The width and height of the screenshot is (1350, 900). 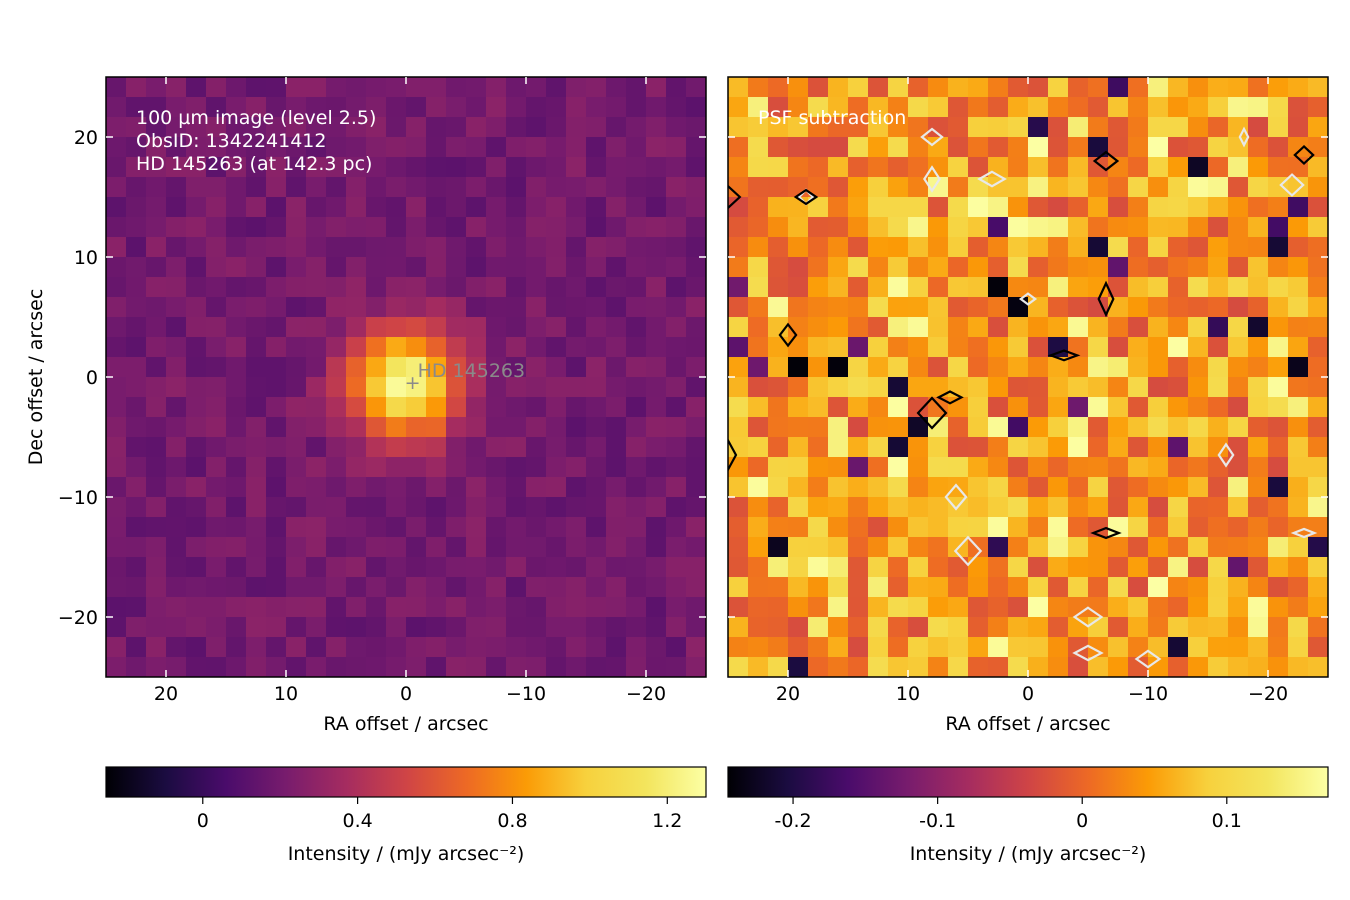 I want to click on colorbar-tick-label: -0.2, so click(x=793, y=821).